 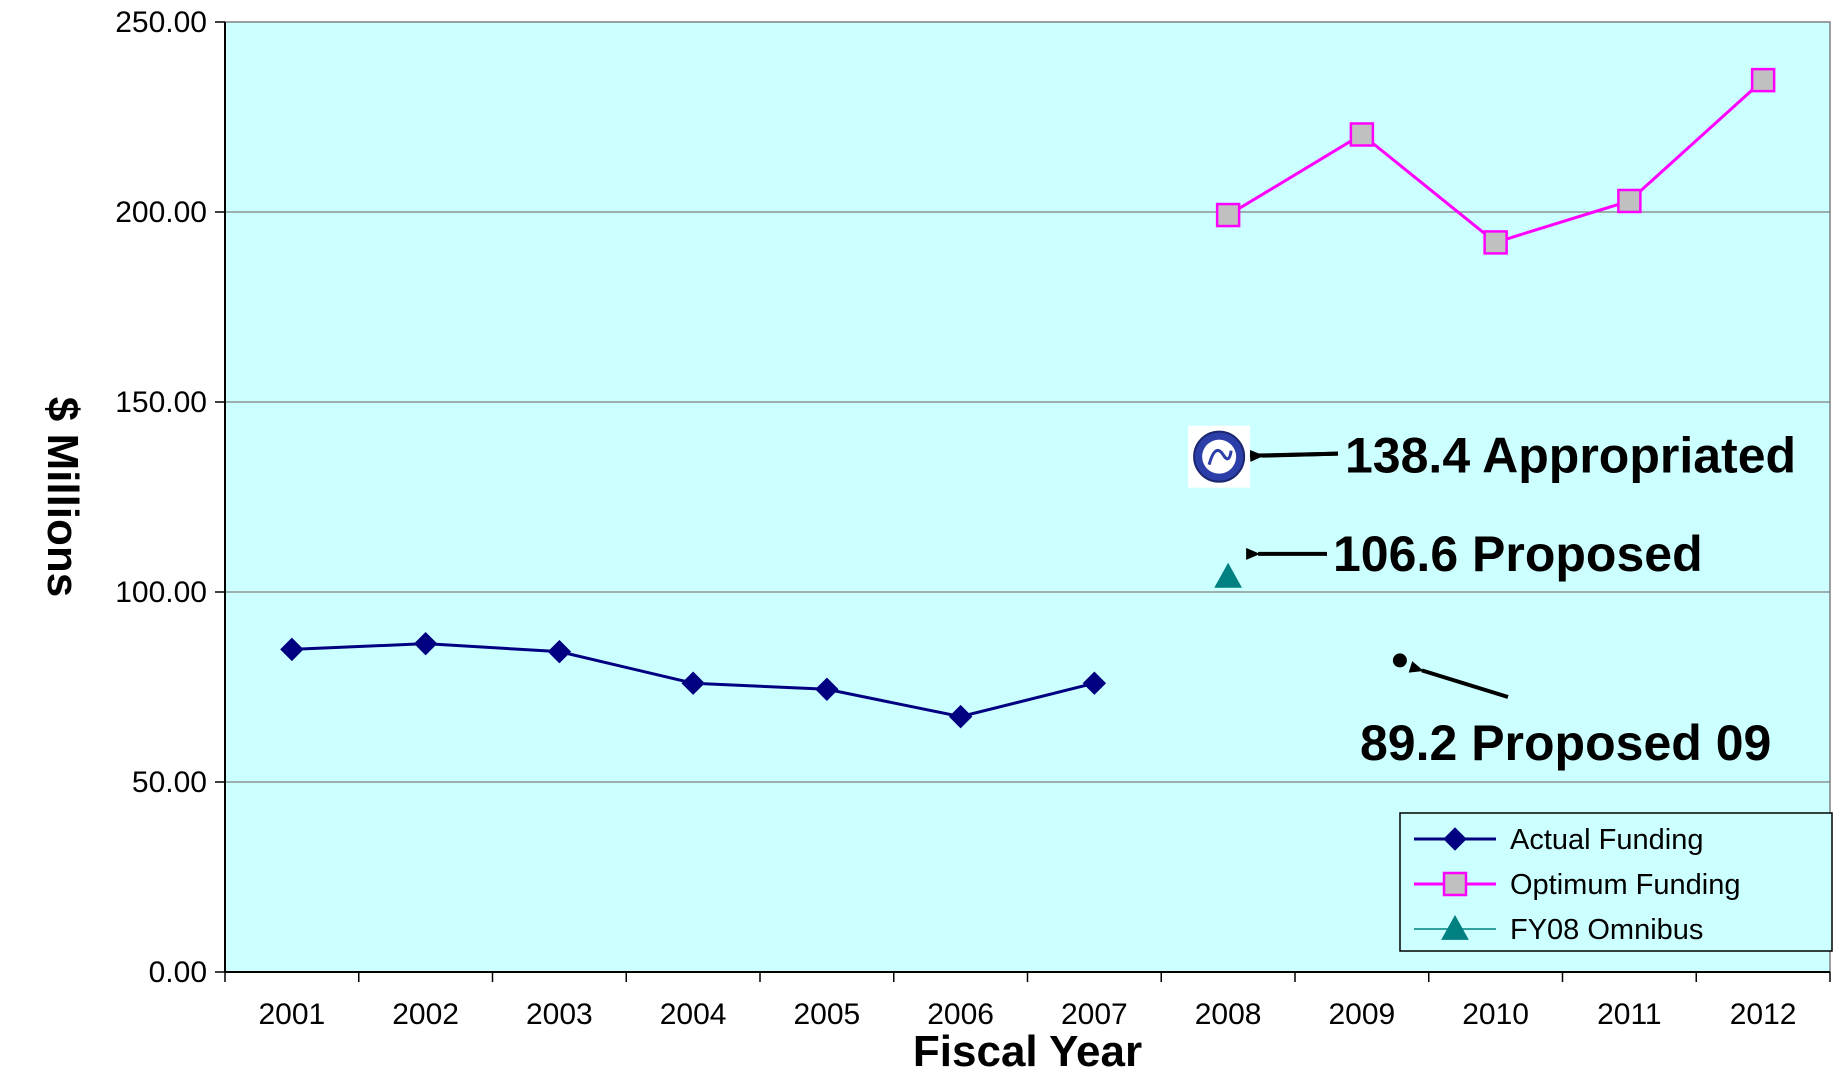 I want to click on series-actual-funding, so click(x=693, y=680).